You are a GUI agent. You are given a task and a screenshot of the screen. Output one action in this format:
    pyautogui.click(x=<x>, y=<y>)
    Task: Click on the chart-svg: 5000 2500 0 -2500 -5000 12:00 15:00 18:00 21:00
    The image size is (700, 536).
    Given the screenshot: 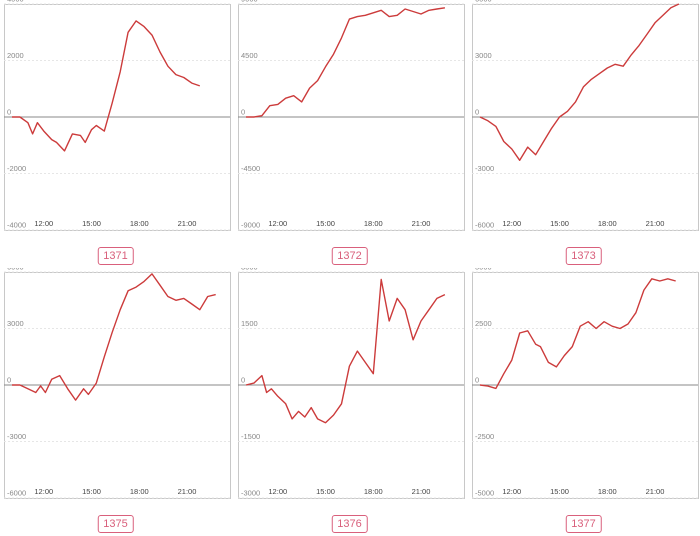 What is the action you would take?
    pyautogui.click(x=585, y=383)
    